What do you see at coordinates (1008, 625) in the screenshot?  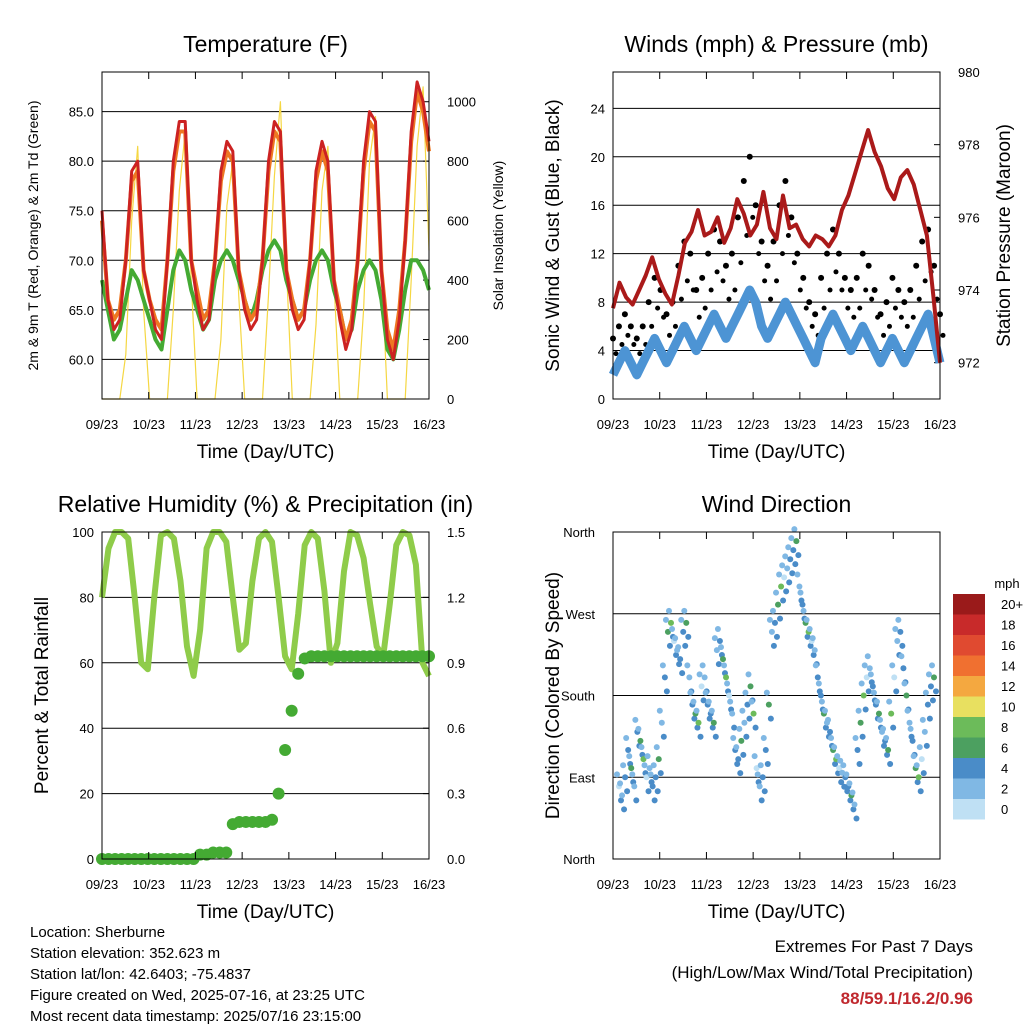 I see `colorbar-label: 18` at bounding box center [1008, 625].